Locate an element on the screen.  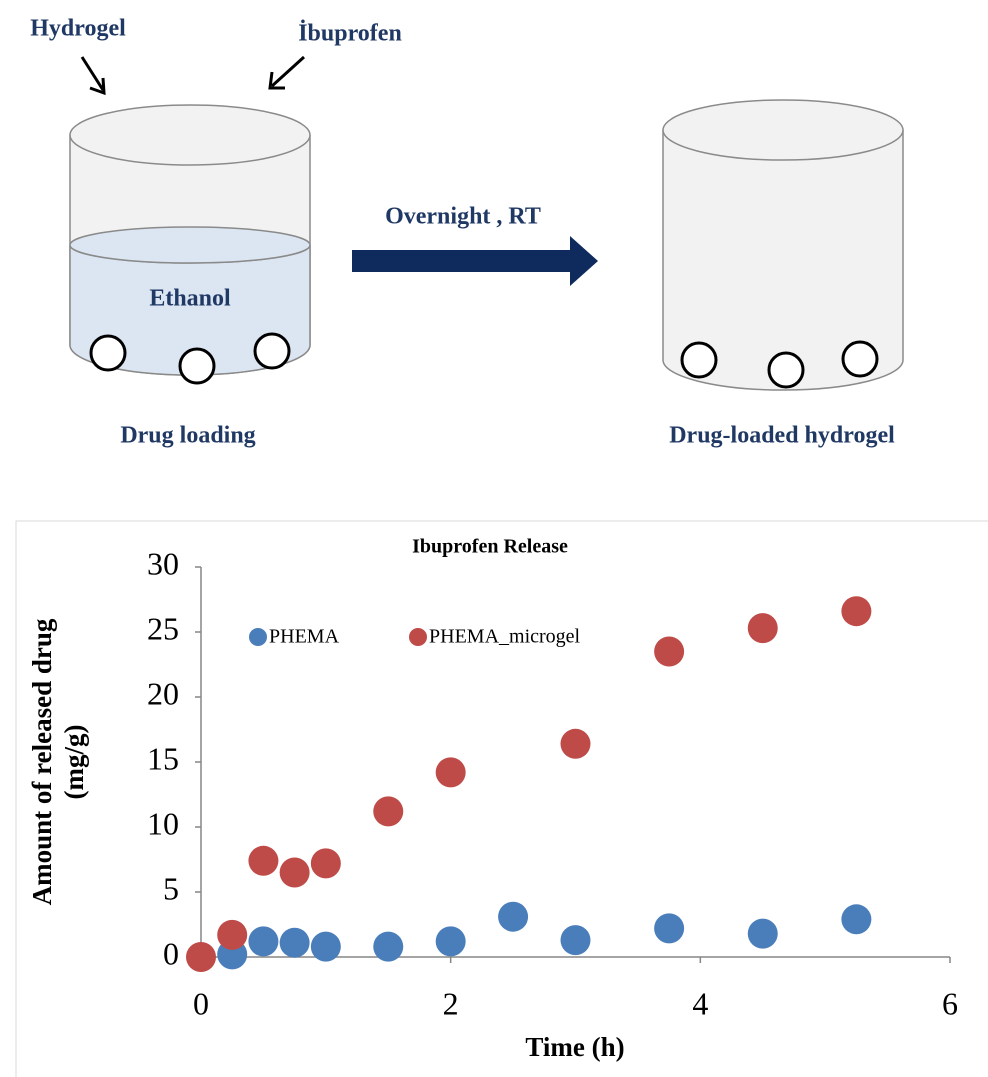
process-arrow is located at coordinates (475, 261).